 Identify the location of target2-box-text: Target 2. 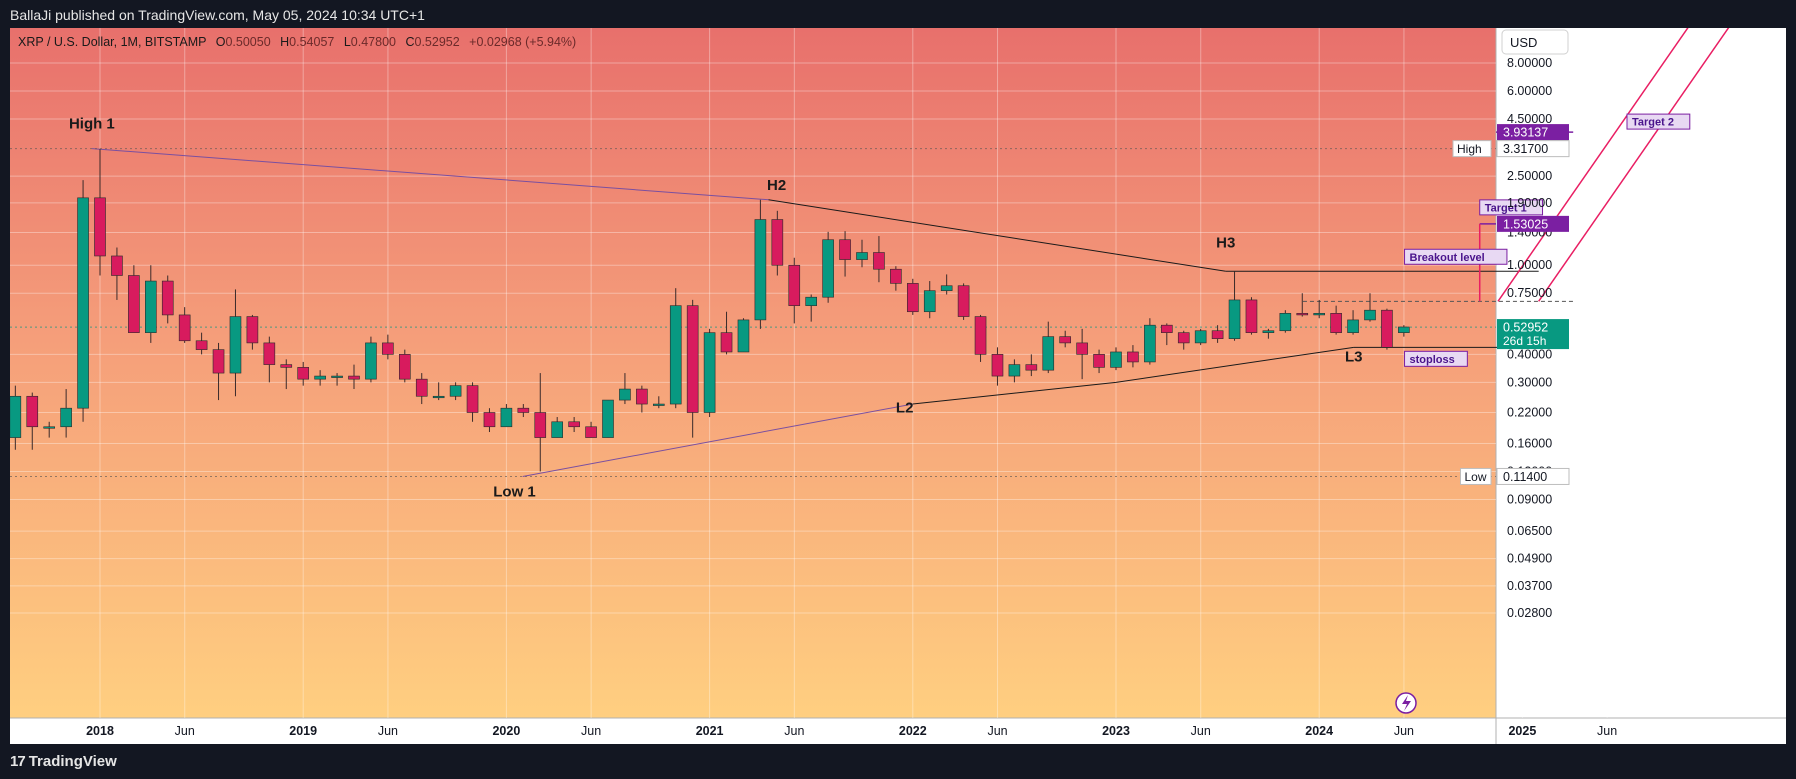
(1653, 123).